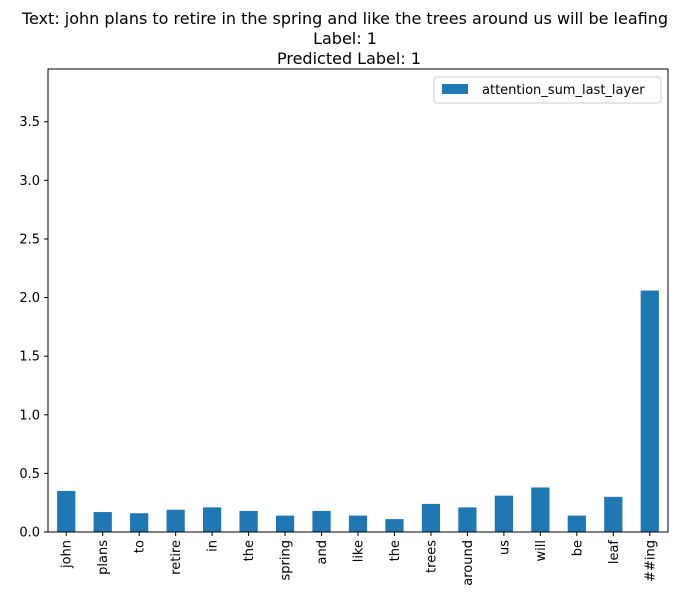 This screenshot has height=600, width=695. I want to click on x-tick-label: to, so click(140, 546).